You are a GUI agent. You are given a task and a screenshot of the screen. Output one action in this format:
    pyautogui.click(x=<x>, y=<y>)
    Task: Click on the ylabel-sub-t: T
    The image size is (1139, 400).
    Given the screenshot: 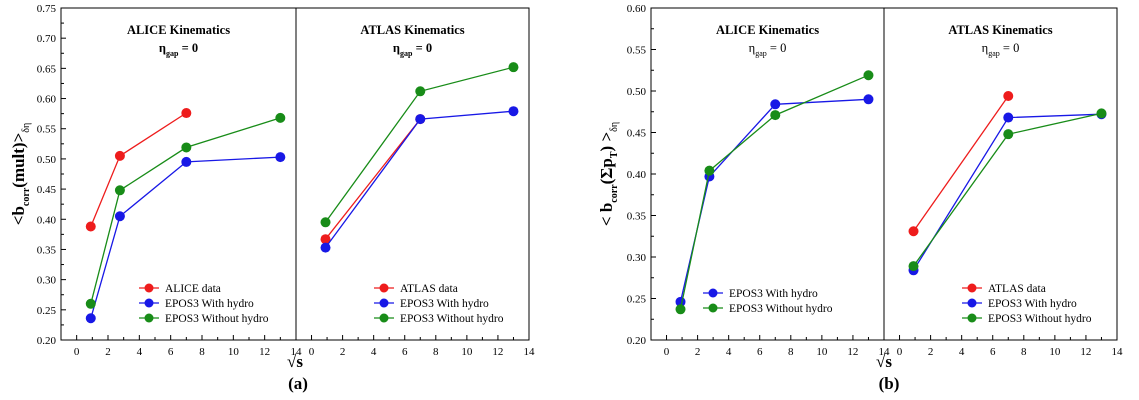 What is the action you would take?
    pyautogui.click(x=614, y=154)
    